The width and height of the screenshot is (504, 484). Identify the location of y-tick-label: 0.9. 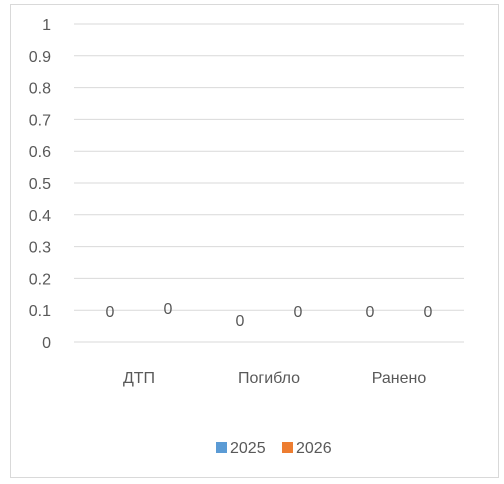
(40, 57).